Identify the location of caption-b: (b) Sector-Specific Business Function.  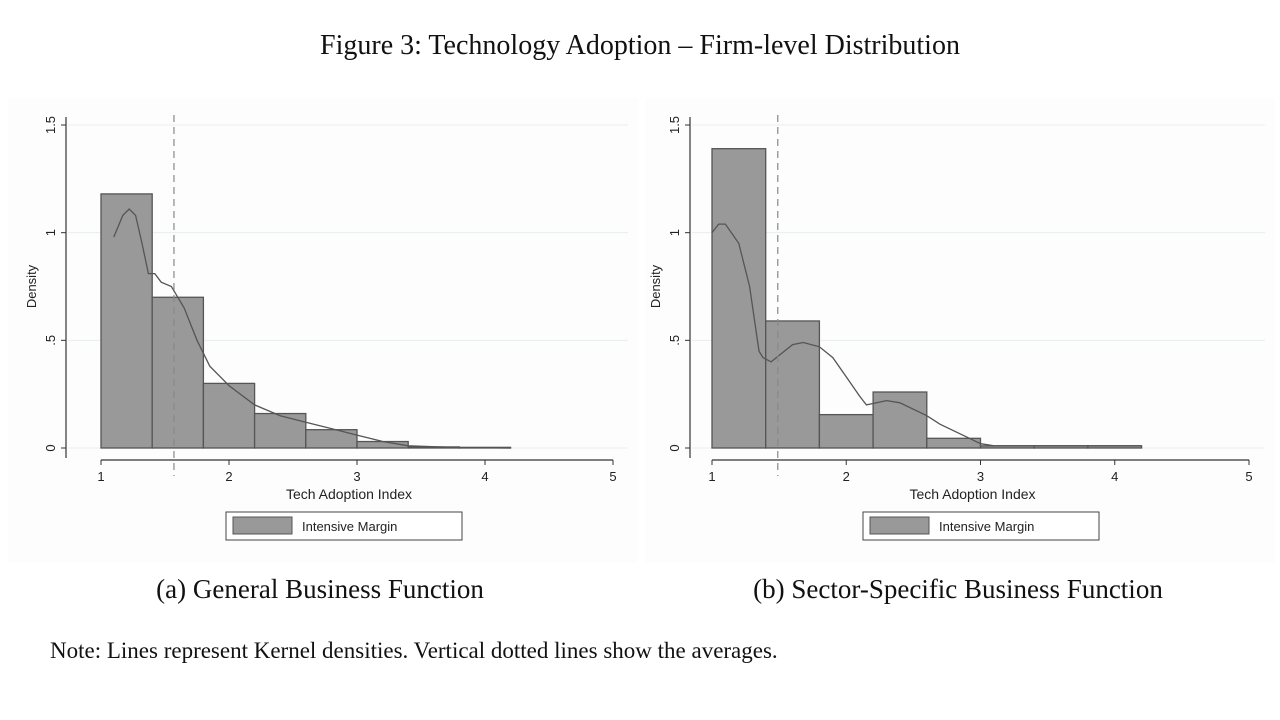
(958, 589).